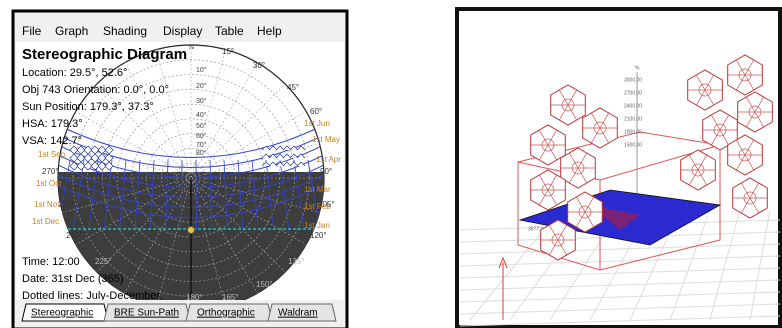  Describe the element at coordinates (229, 31) in the screenshot. I see `menu-item: Table` at that location.